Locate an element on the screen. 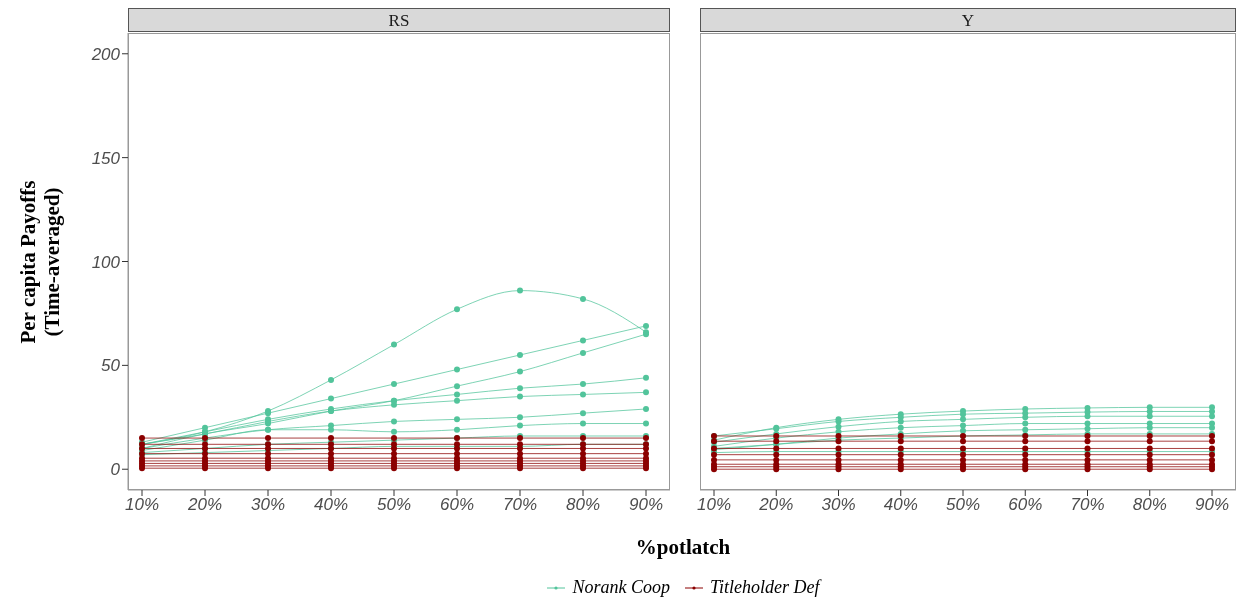 The width and height of the screenshot is (1238, 603). legend-label: Titleholder Def is located at coordinates (765, 587).